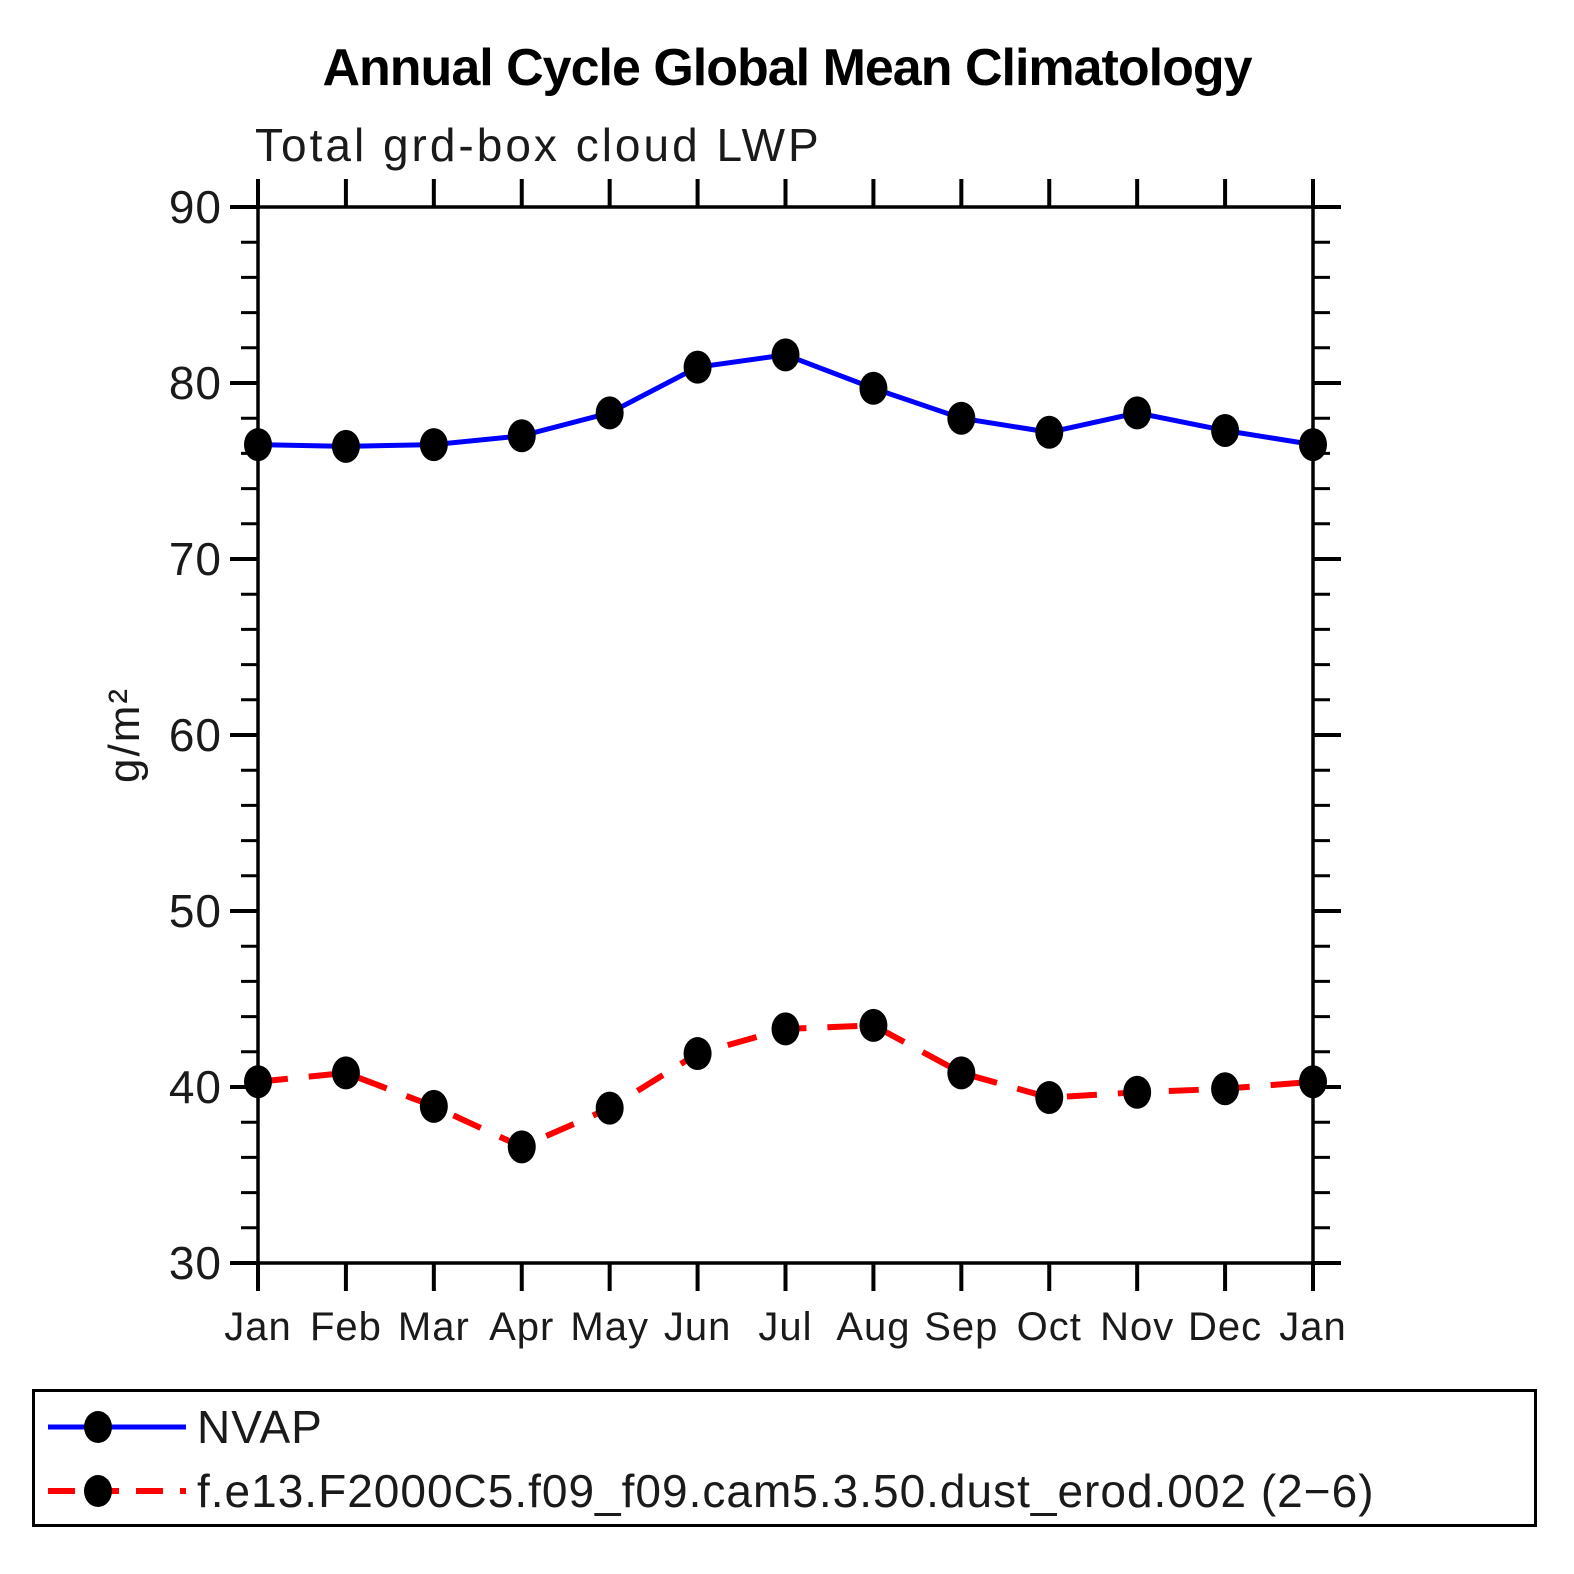 Image resolution: width=1574 pixels, height=1574 pixels. What do you see at coordinates (538, 145) in the screenshot?
I see `chart-subtitle: Total grd-box cloud LWP` at bounding box center [538, 145].